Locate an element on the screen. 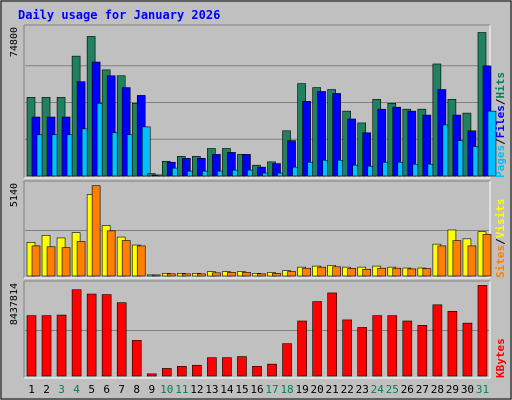 The image size is (512, 400). x-tick-label-day-3: 3 is located at coordinates (61, 389).